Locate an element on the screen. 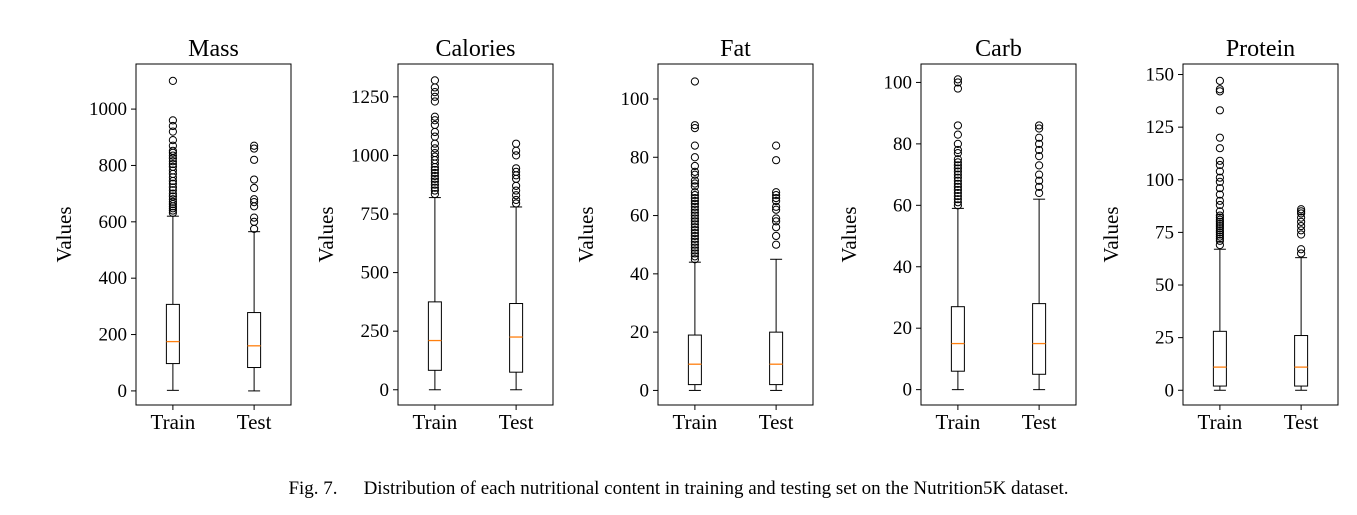  panel-title: Mass is located at coordinates (213, 49).